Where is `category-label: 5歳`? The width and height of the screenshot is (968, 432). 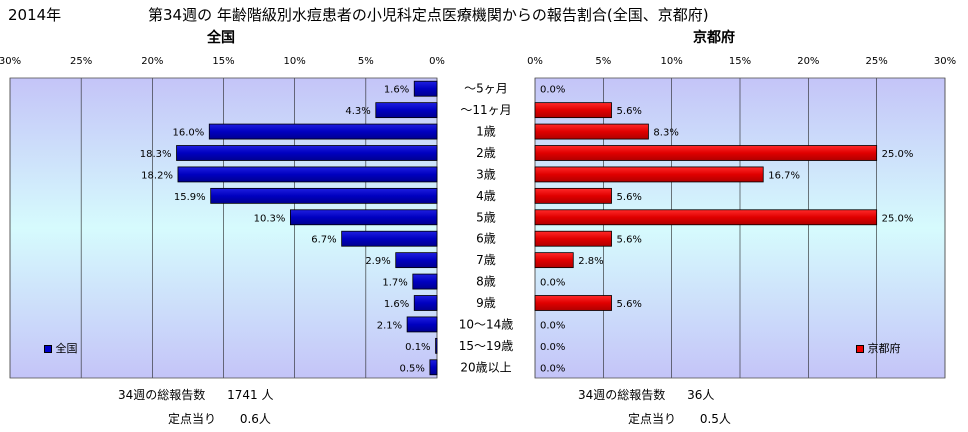 category-label: 5歳 is located at coordinates (486, 217).